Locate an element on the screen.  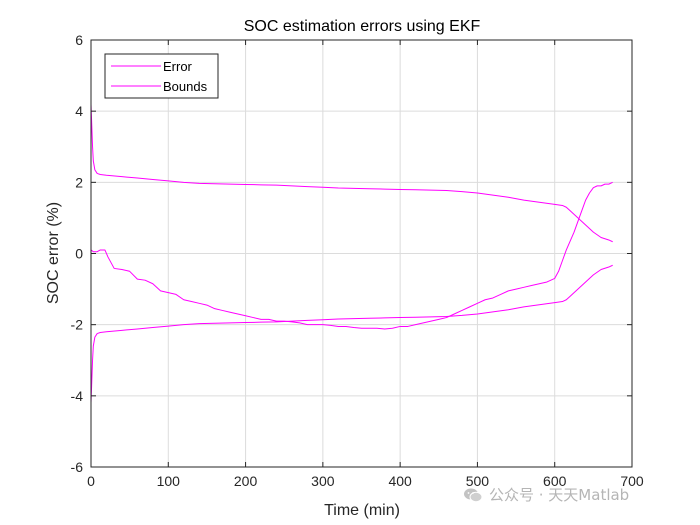
y-tick-label: -2 is located at coordinates (77, 325).